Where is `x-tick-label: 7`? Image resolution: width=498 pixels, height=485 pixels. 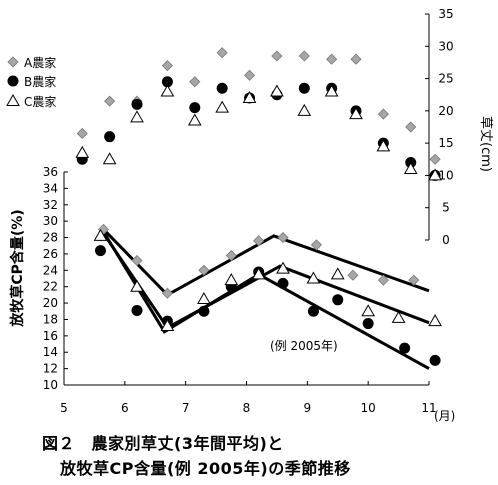 x-tick-label: 7 is located at coordinates (186, 408).